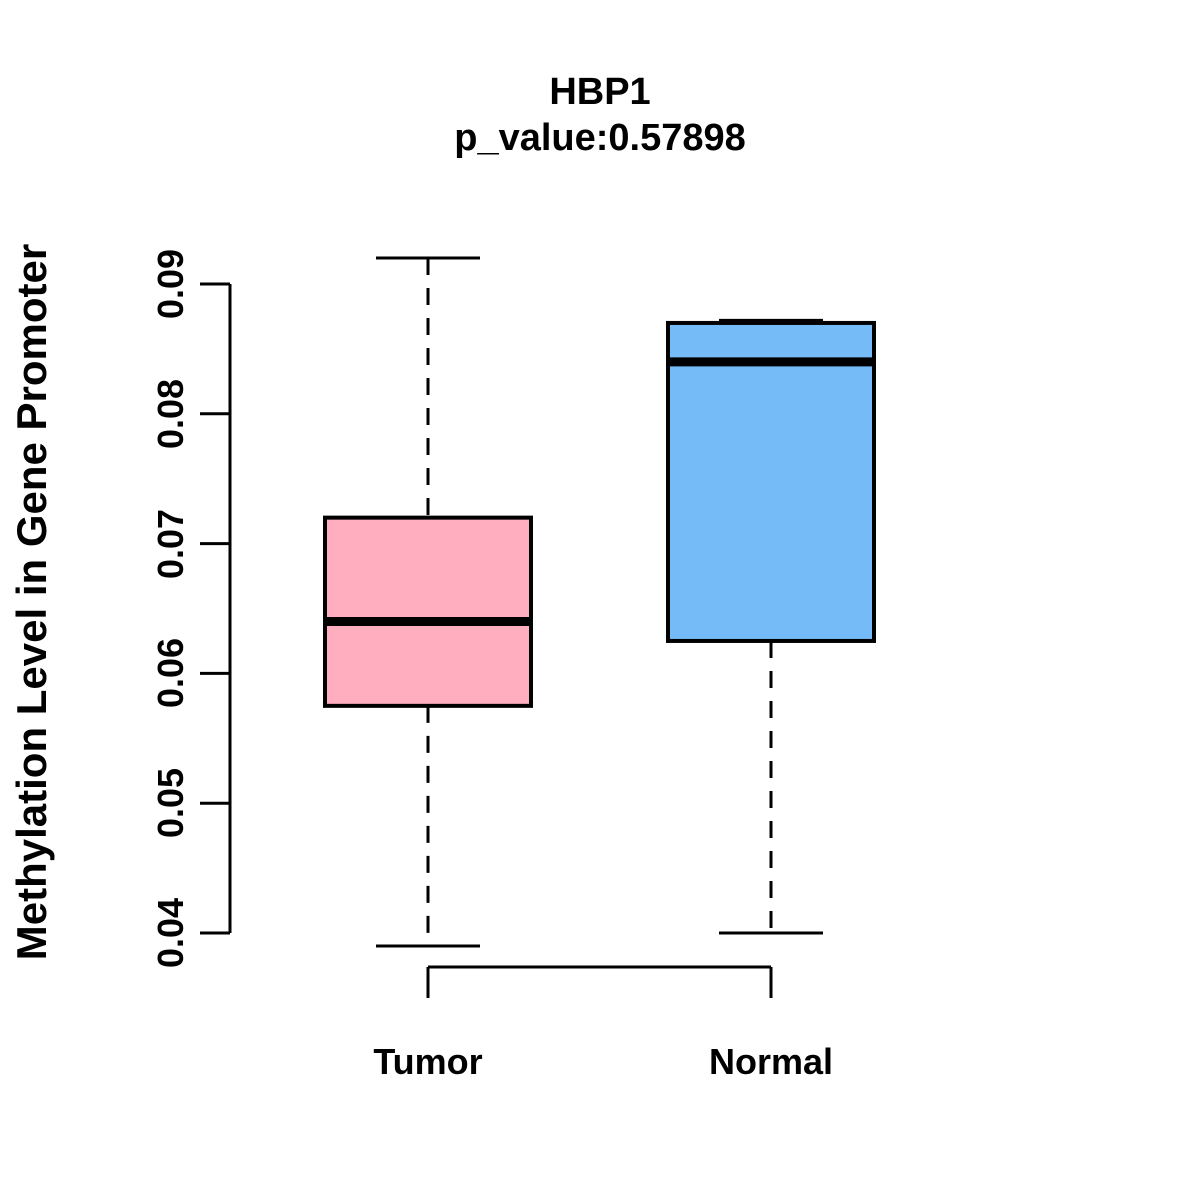 The image size is (1200, 1200). I want to click on chart-title: HBP1, so click(600, 92).